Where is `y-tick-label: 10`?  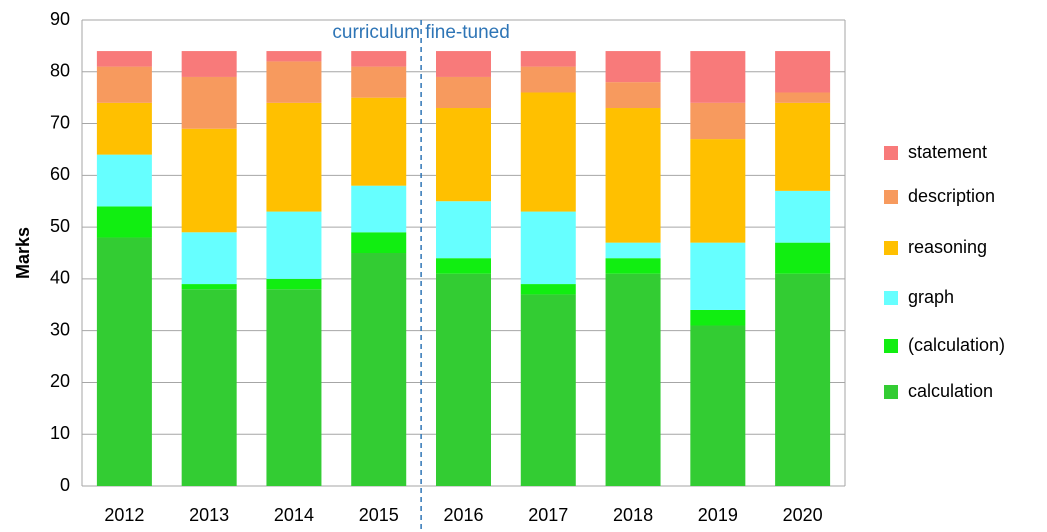 y-tick-label: 10 is located at coordinates (60, 433).